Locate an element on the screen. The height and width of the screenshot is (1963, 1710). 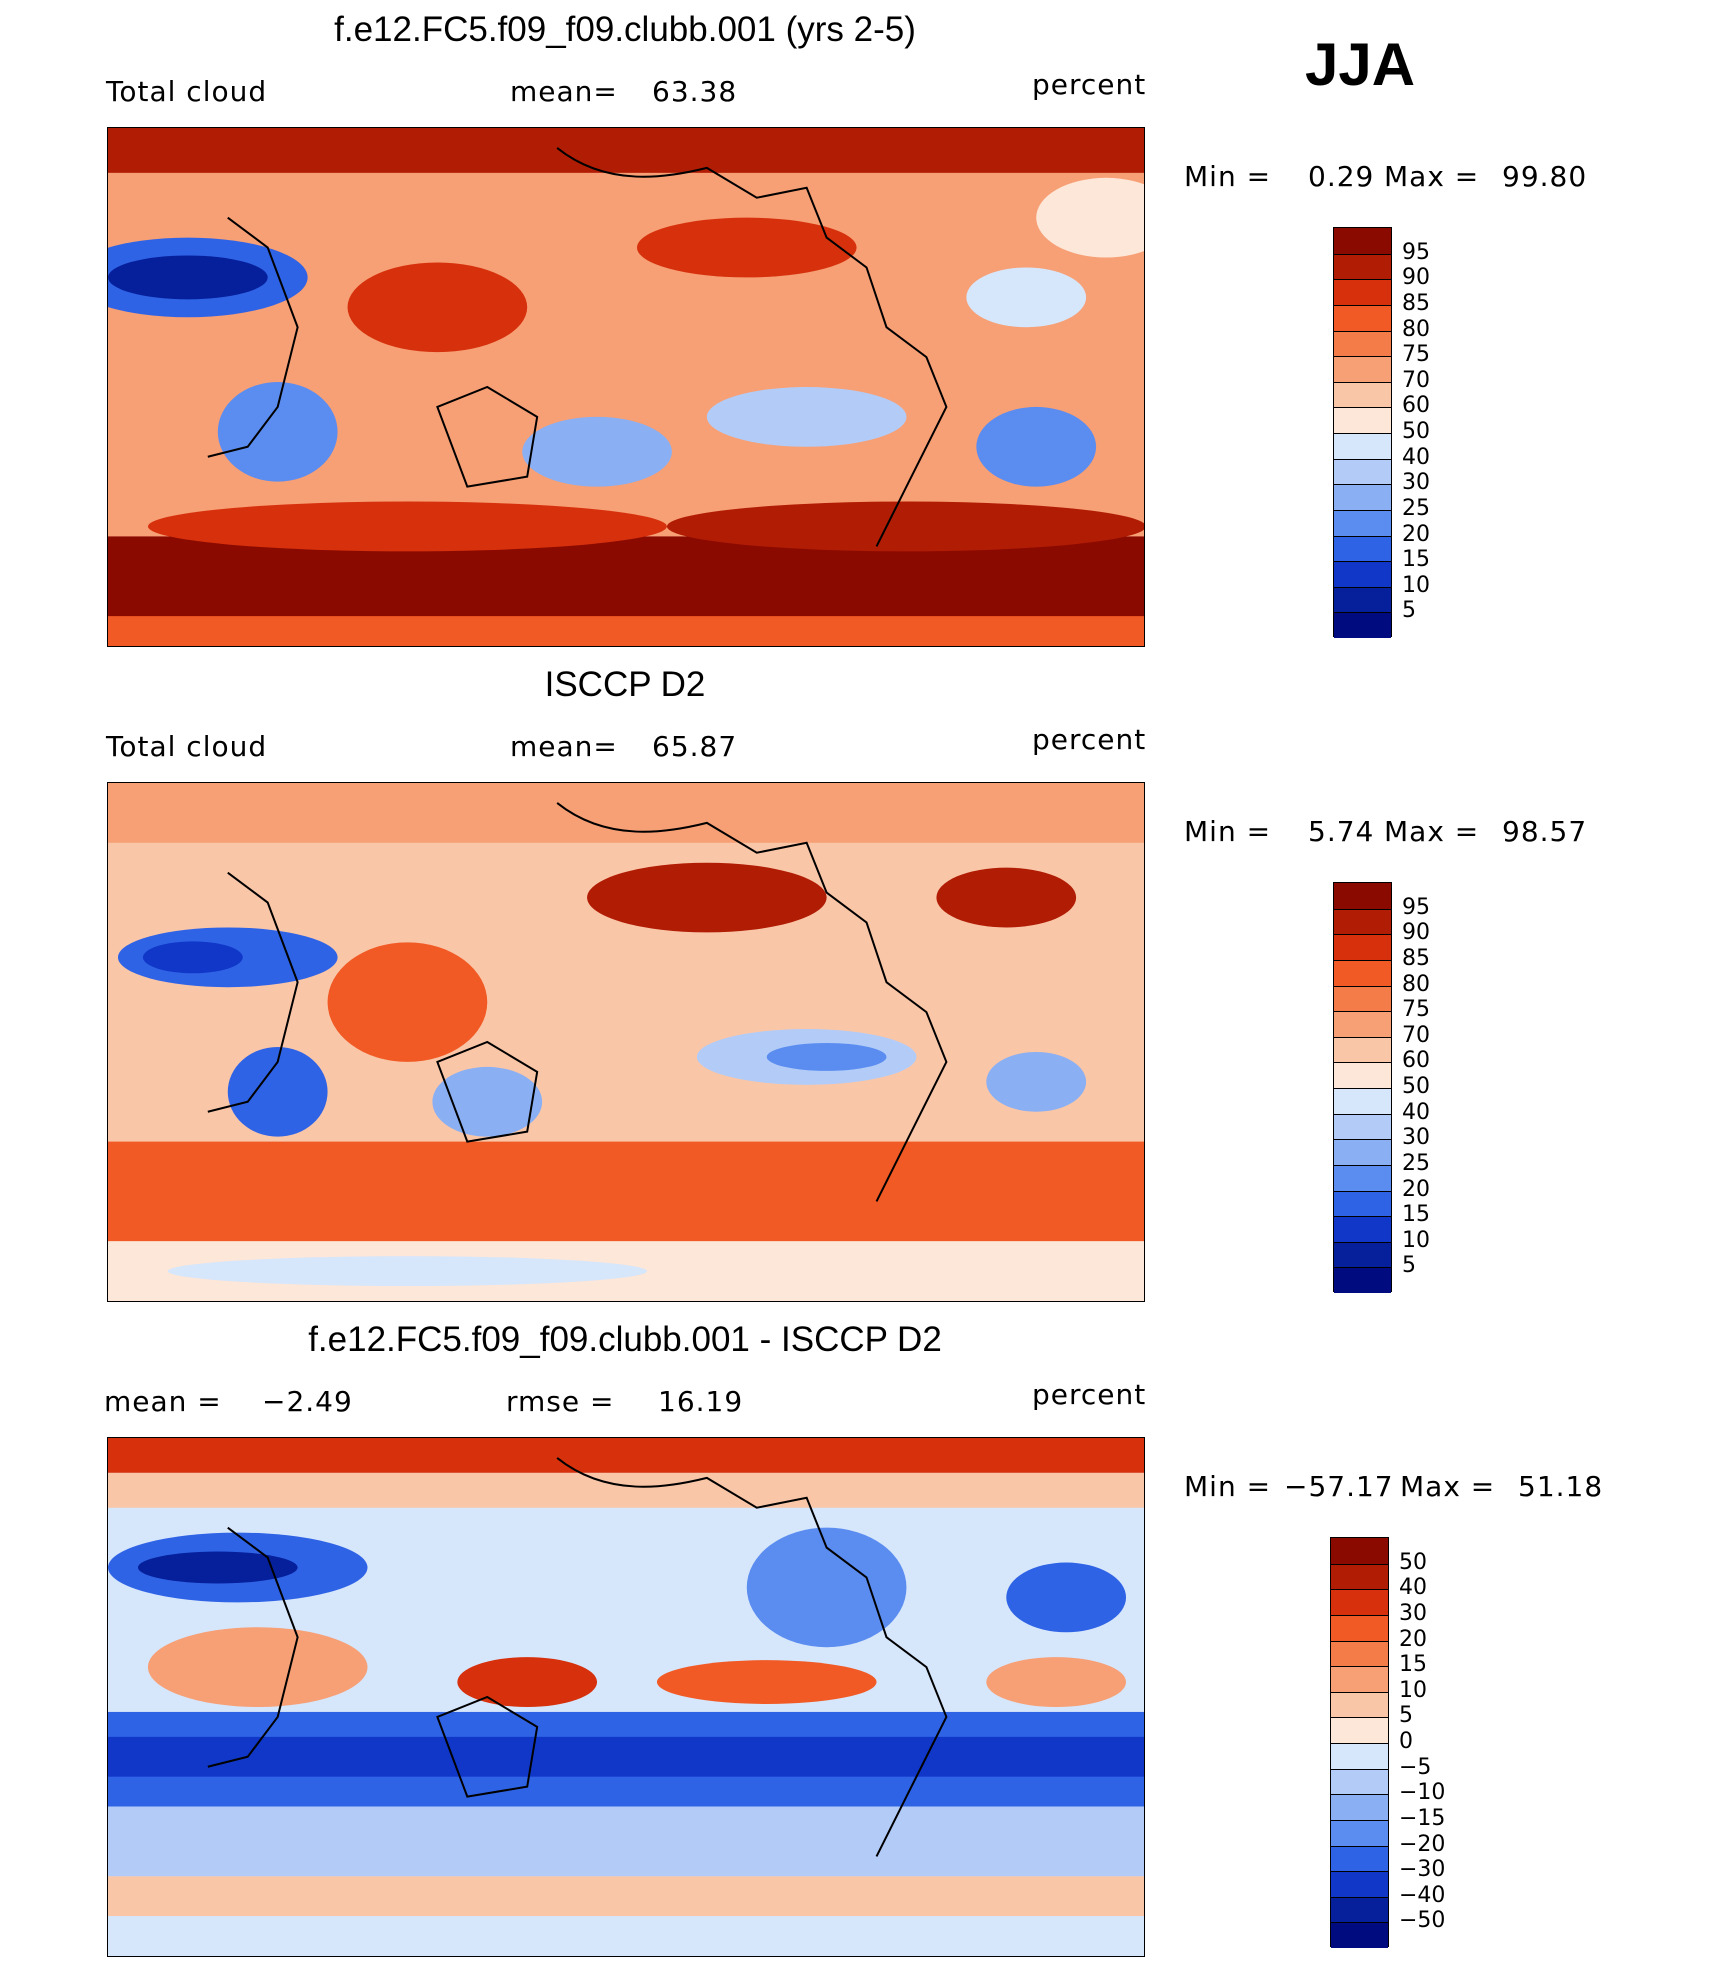
panel2-max-value: 98.57 is located at coordinates (1545, 831).